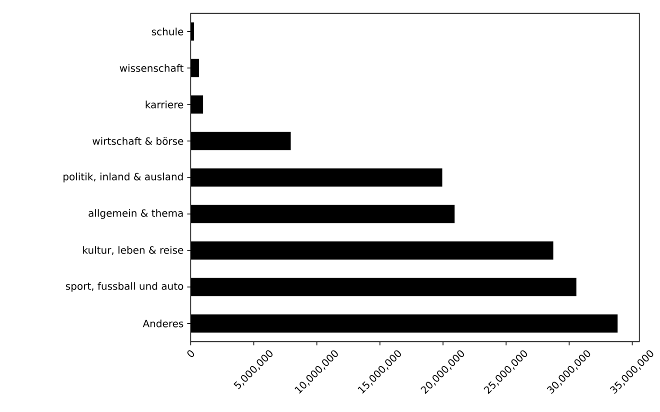 This screenshot has height=412, width=660. I want to click on y-tick-label: sport, fussball und auto, so click(125, 287).